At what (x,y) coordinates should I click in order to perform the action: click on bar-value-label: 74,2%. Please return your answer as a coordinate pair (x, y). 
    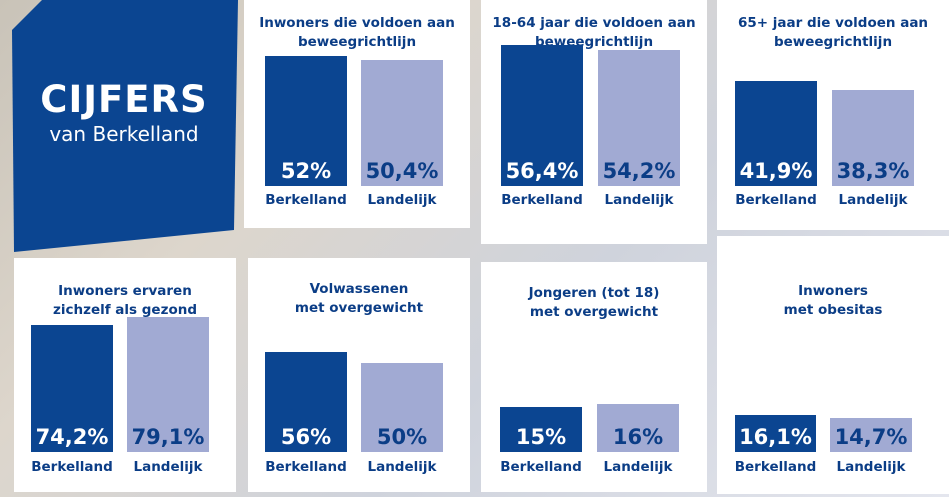
    Looking at the image, I should click on (72, 437).